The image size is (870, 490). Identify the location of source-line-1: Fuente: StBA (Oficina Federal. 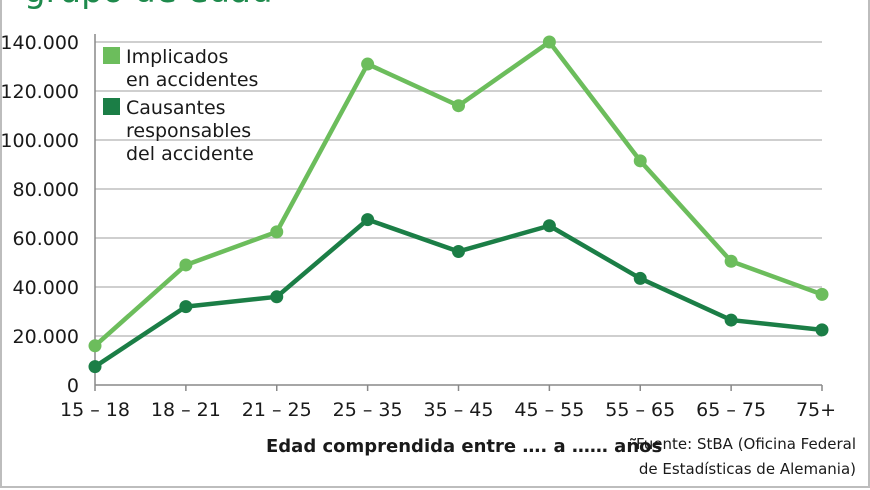
(746, 444).